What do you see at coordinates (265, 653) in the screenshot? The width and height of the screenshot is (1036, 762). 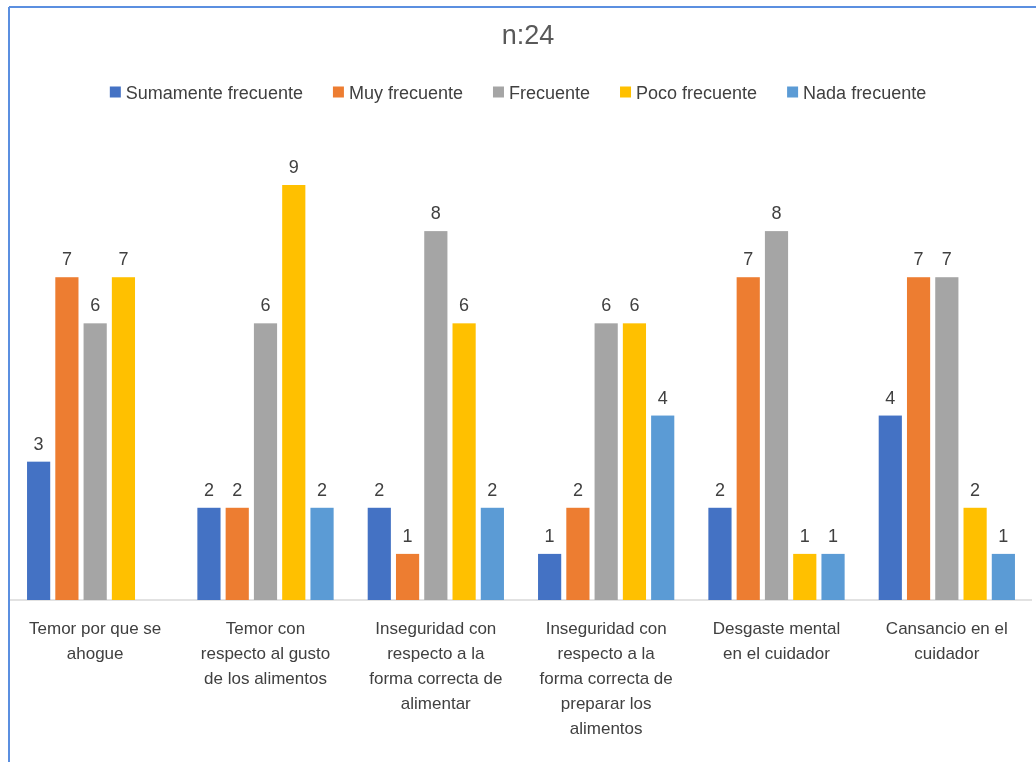 I see `x-tick-label: Temor con respecto al gusto de los alimentos` at bounding box center [265, 653].